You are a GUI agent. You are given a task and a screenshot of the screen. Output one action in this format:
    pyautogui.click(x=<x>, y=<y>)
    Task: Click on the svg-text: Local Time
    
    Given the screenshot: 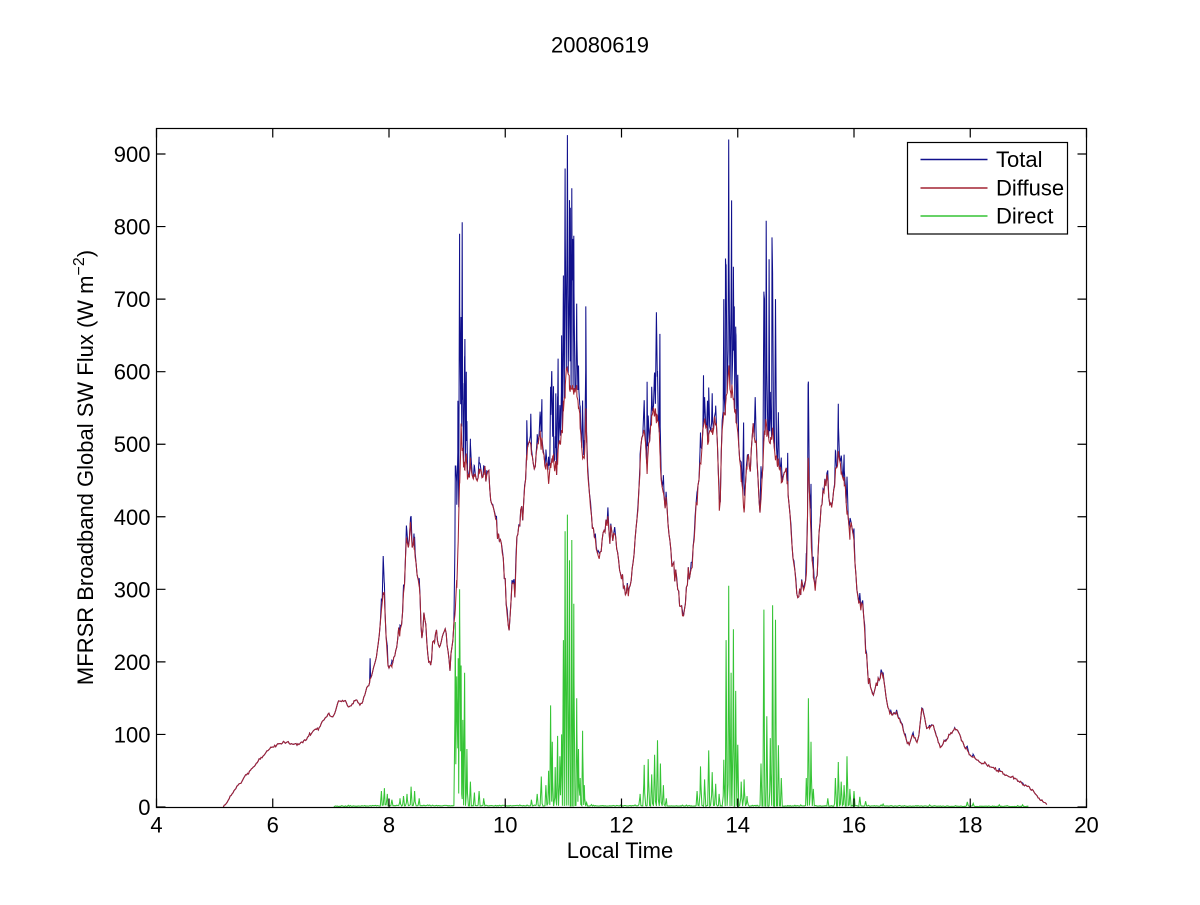 What is the action you would take?
    pyautogui.click(x=620, y=850)
    